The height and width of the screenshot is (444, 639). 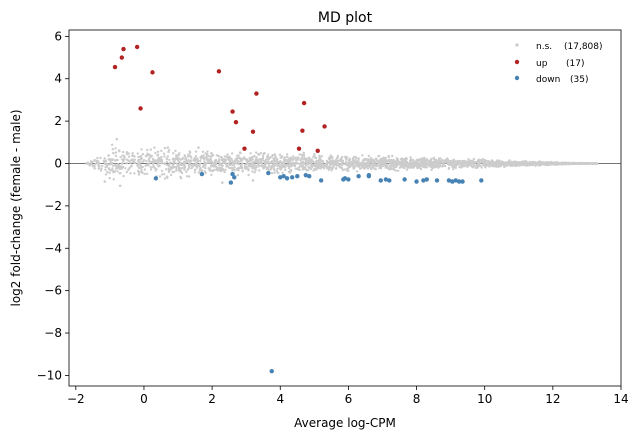 What do you see at coordinates (620, 399) in the screenshot?
I see `x-tick-label: 14` at bounding box center [620, 399].